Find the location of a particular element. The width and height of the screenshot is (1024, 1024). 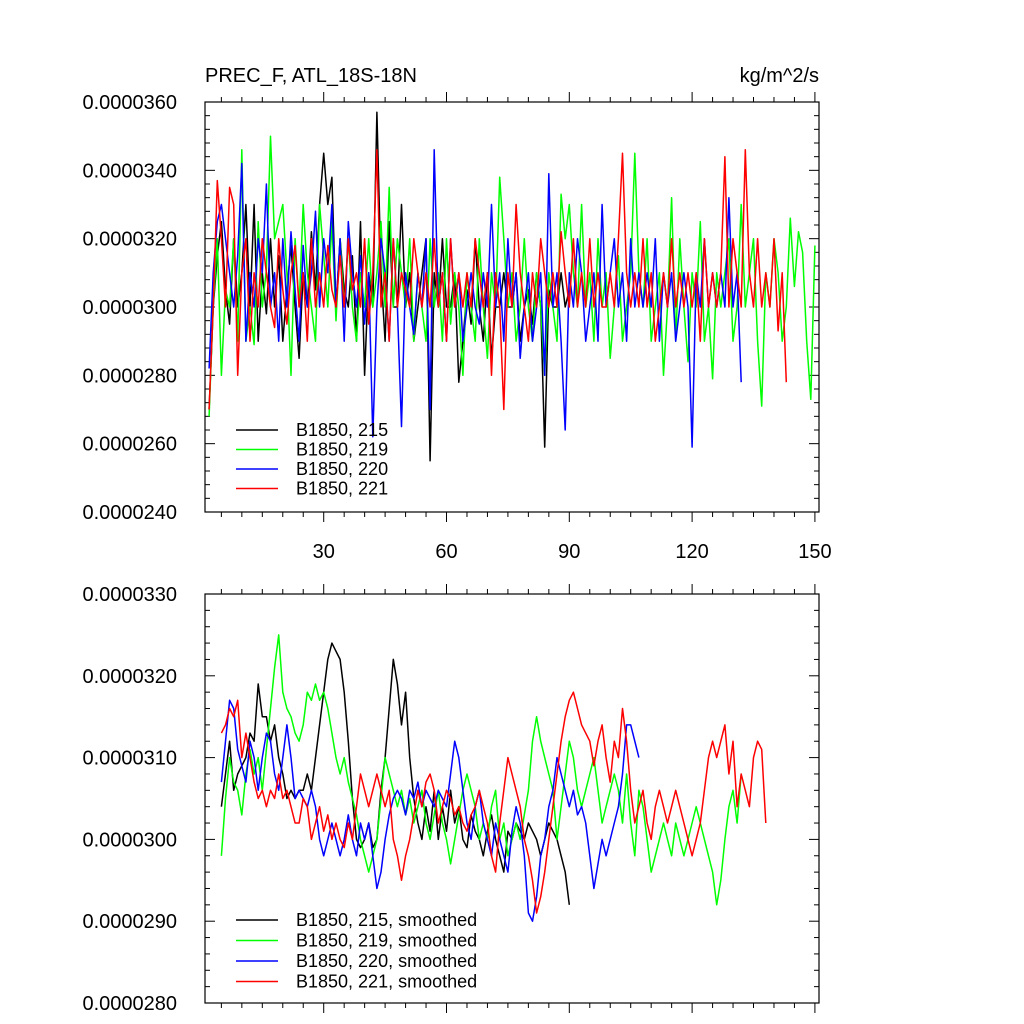

legend-label: B1850, 221 is located at coordinates (342, 489).